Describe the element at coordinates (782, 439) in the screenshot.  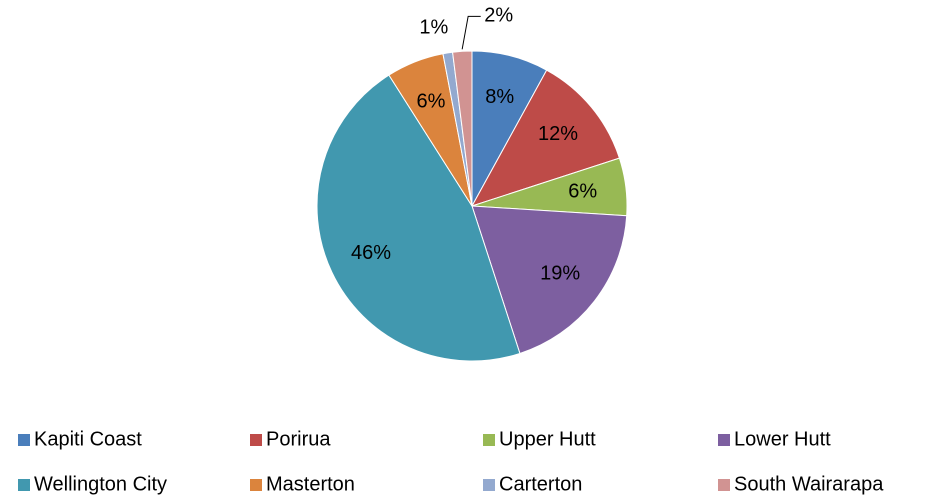
I see `legend-label: Lower Hutt` at that location.